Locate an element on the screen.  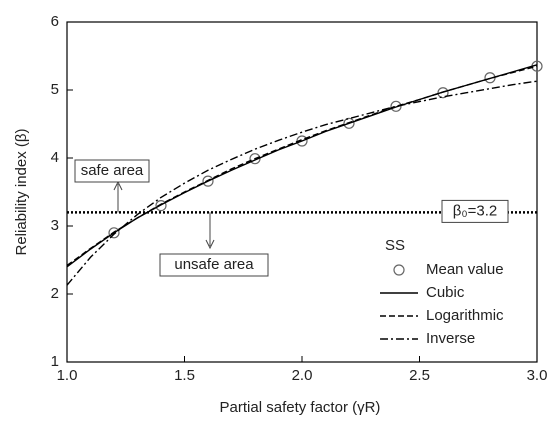
x-tick-label: 1.0 is located at coordinates (67, 375).